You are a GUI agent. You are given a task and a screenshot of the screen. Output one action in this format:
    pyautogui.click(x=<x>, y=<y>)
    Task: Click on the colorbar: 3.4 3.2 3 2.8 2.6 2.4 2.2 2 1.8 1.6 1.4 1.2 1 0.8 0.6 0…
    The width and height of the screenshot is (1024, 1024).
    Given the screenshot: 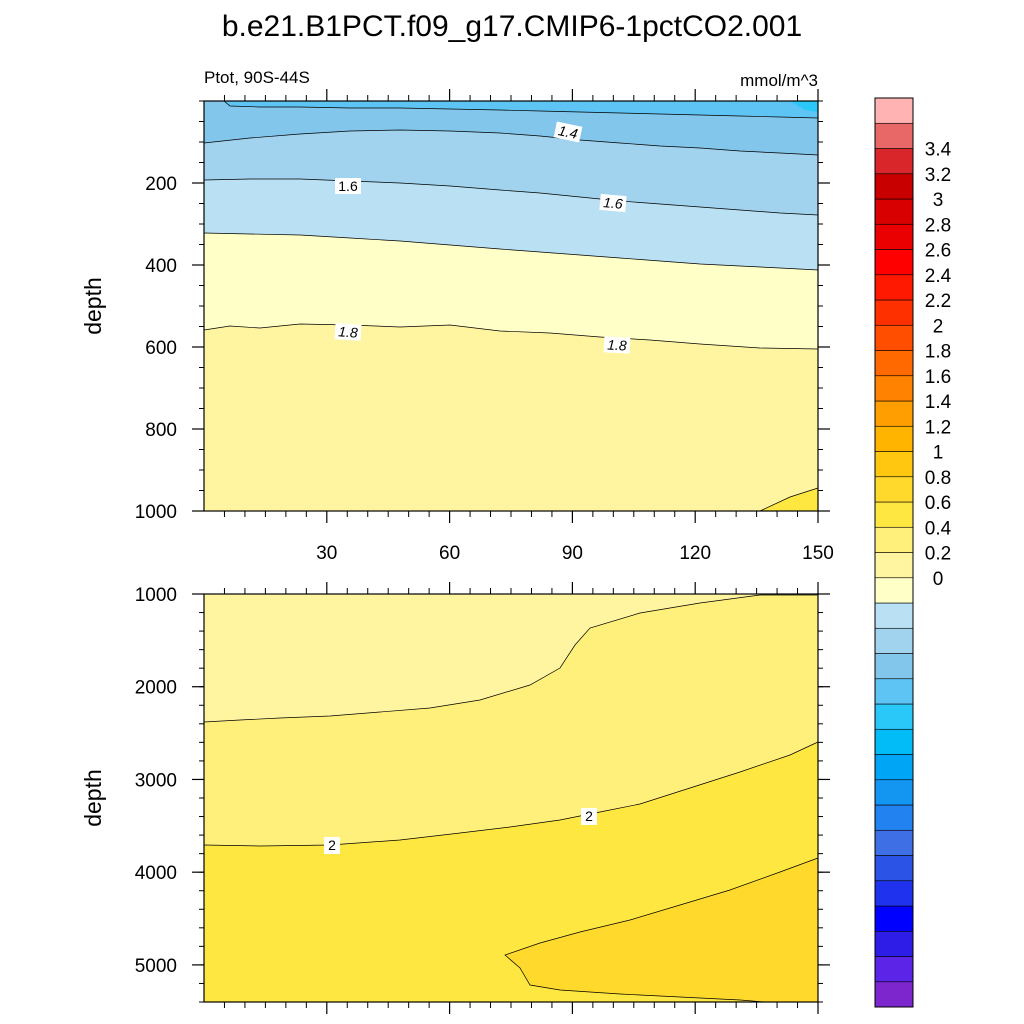 What is the action you would take?
    pyautogui.click(x=913, y=552)
    